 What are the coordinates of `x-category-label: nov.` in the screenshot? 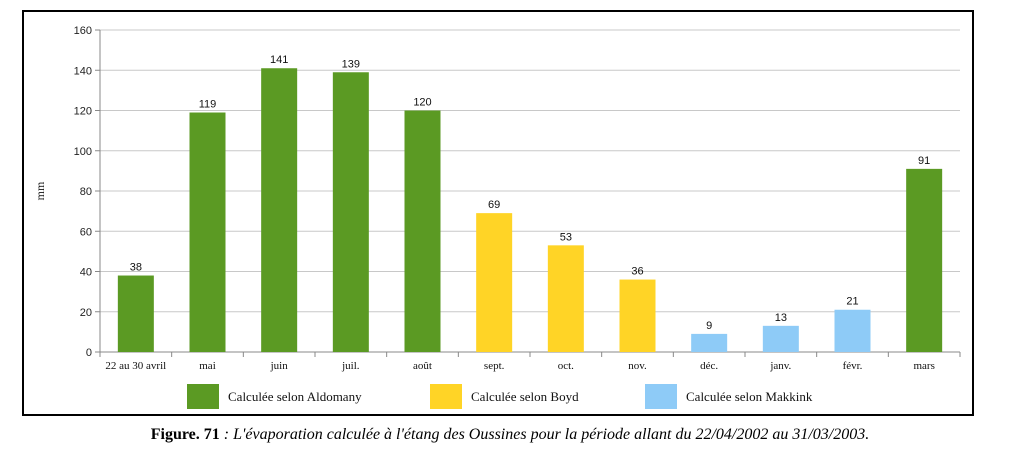 It's located at (637, 366).